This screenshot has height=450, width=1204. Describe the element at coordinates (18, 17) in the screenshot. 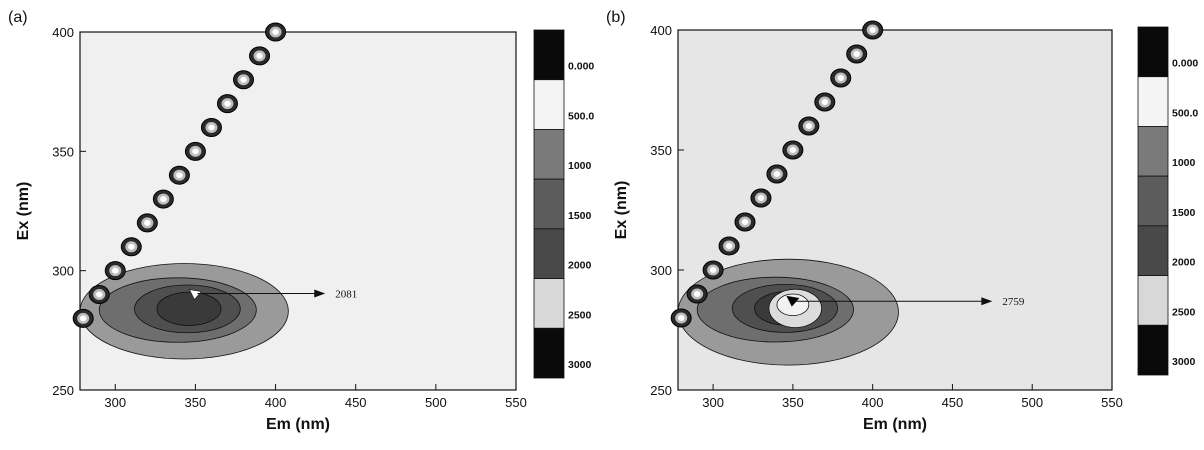

I see `panel-label-a: (a)` at that location.